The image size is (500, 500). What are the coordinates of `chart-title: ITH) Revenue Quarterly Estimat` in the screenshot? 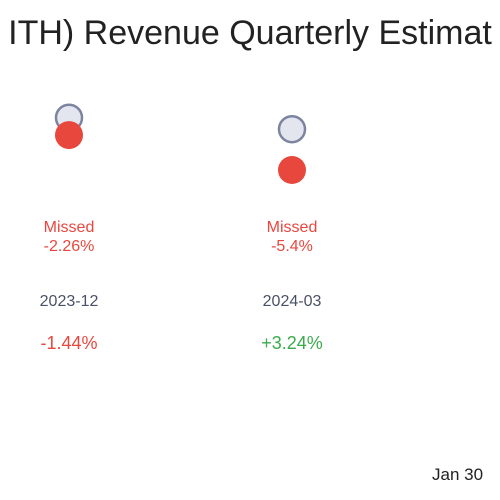 It's located at (250, 33).